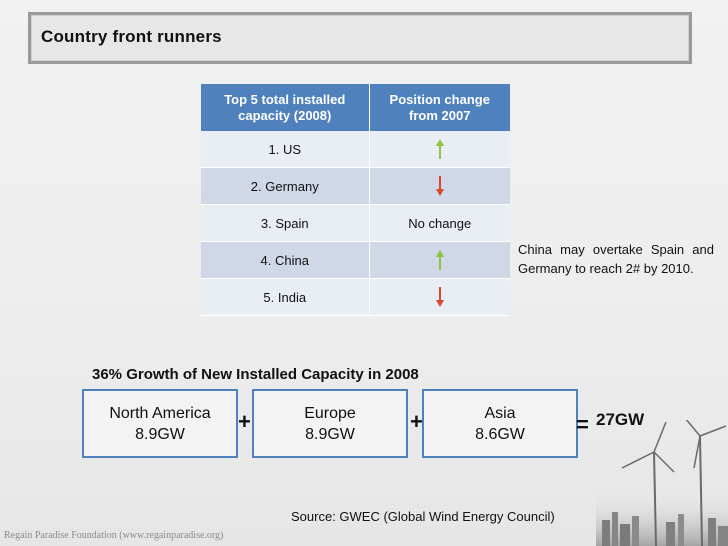  I want to click on equals-sign: =, so click(582, 424).